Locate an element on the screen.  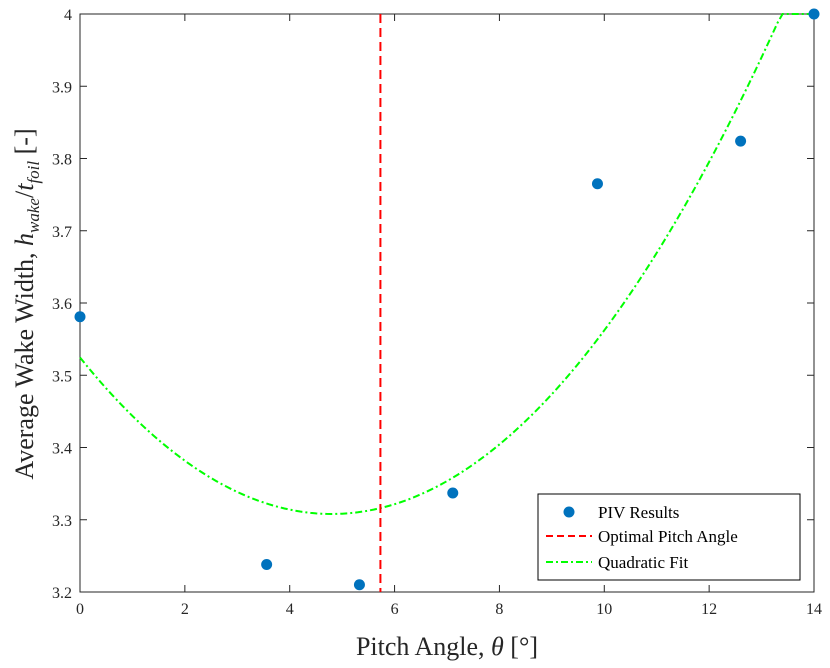
y-axis-label: Average Wake Width, hwake/tfoil [-] is located at coordinates (26, 303).